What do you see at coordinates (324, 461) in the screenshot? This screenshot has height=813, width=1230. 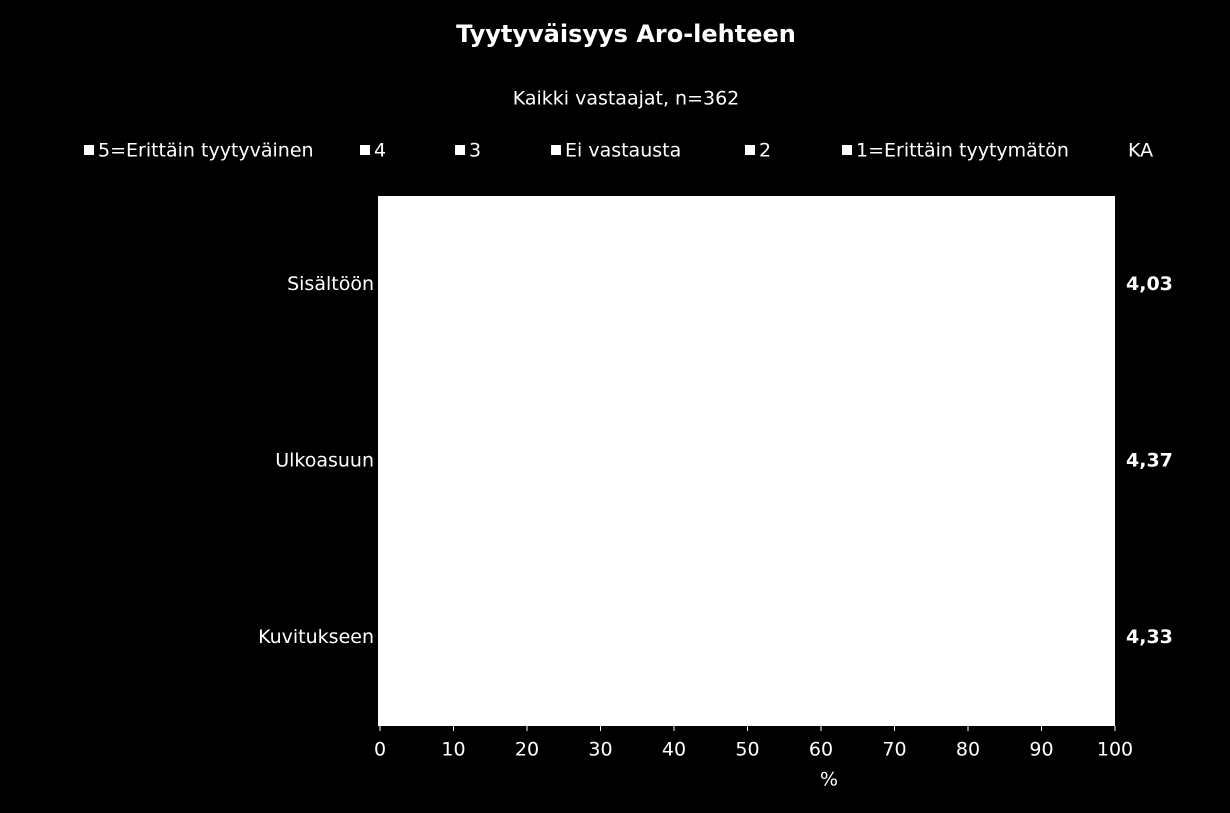 I see `y-tick-label: Ulkoasuun` at bounding box center [324, 461].